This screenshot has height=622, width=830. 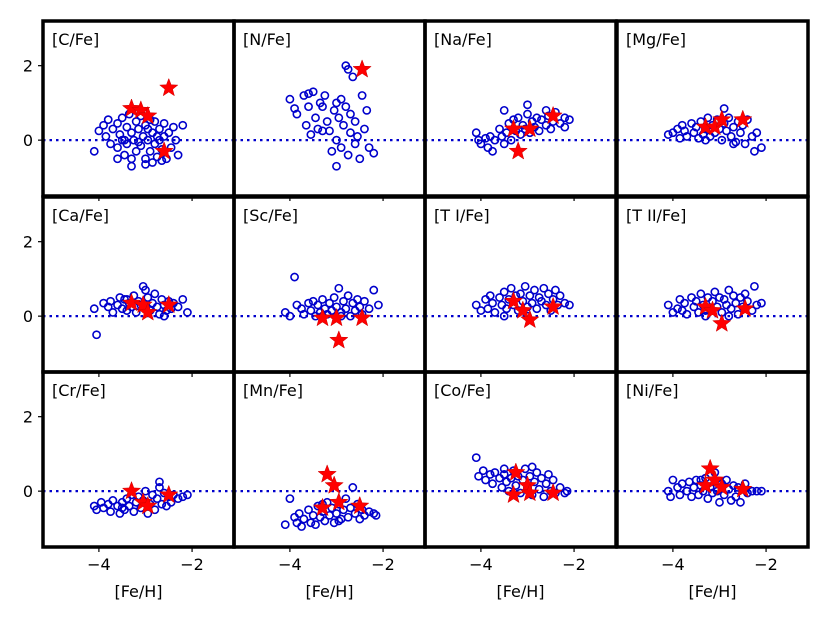 What do you see at coordinates (28, 417) in the screenshot?
I see `y-tick-label: 2` at bounding box center [28, 417].